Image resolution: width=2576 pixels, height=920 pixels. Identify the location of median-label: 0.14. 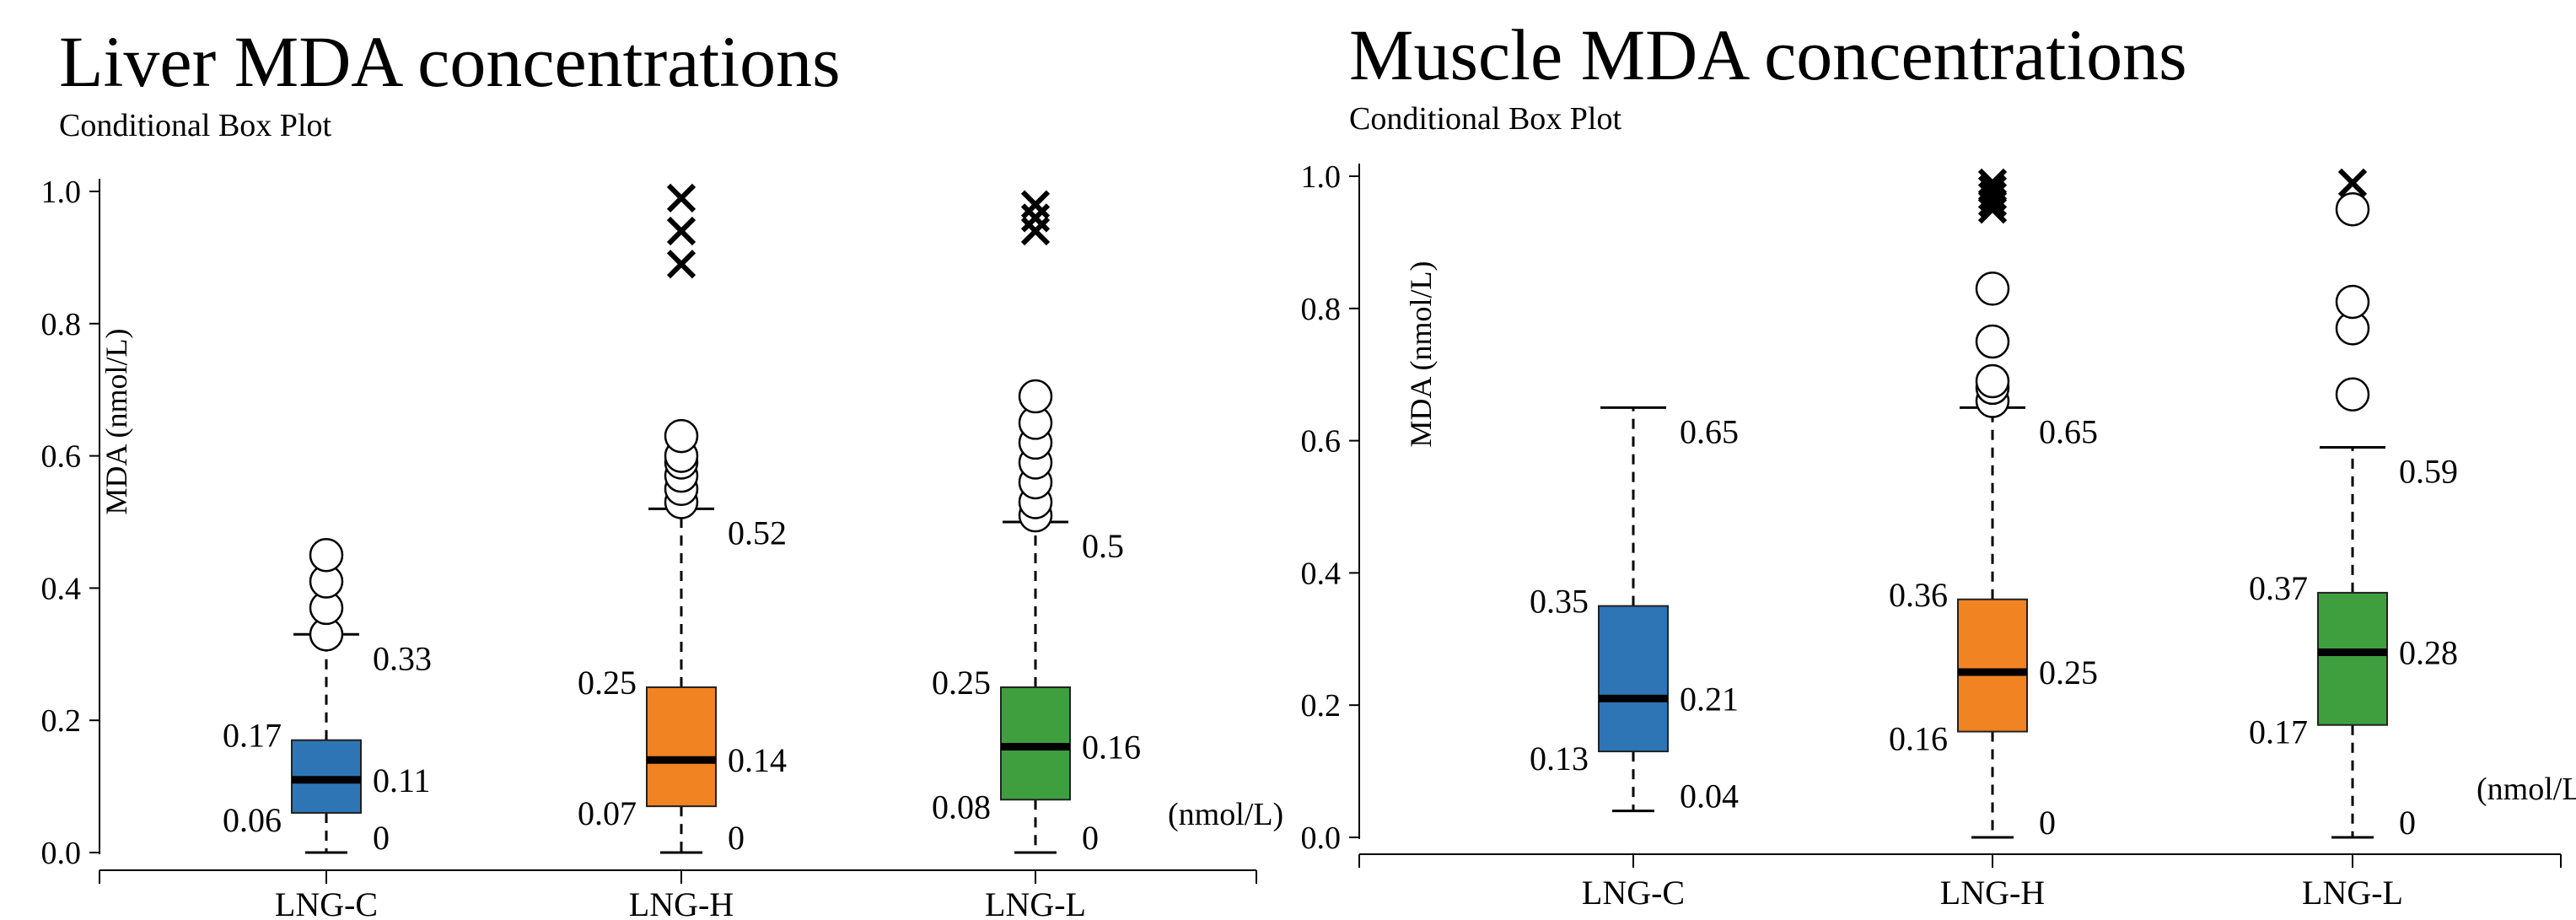
(757, 760).